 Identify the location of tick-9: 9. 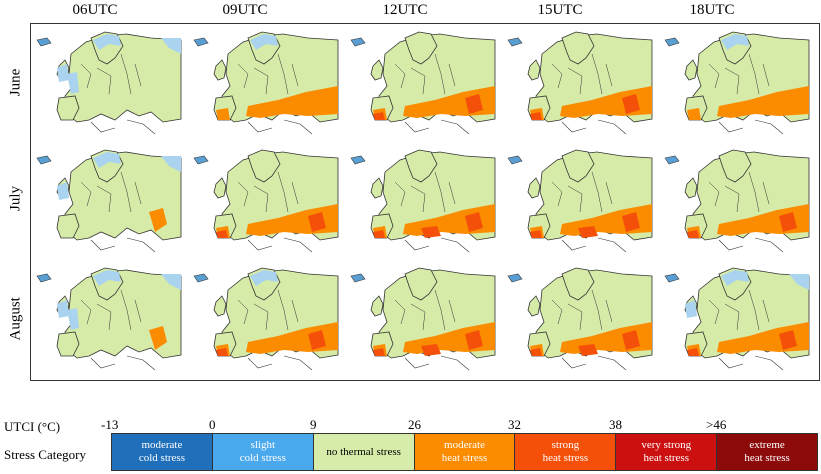
(313, 424).